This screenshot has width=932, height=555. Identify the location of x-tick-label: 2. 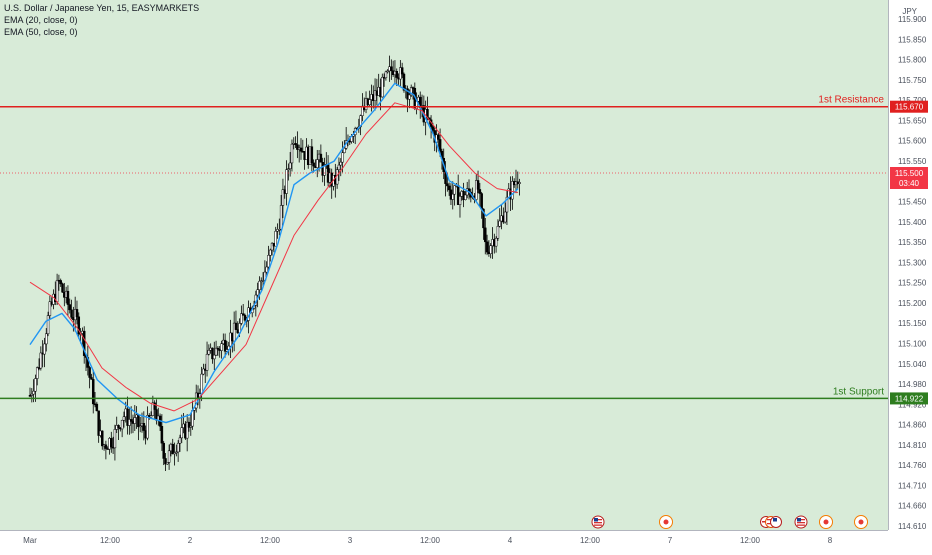
(190, 540).